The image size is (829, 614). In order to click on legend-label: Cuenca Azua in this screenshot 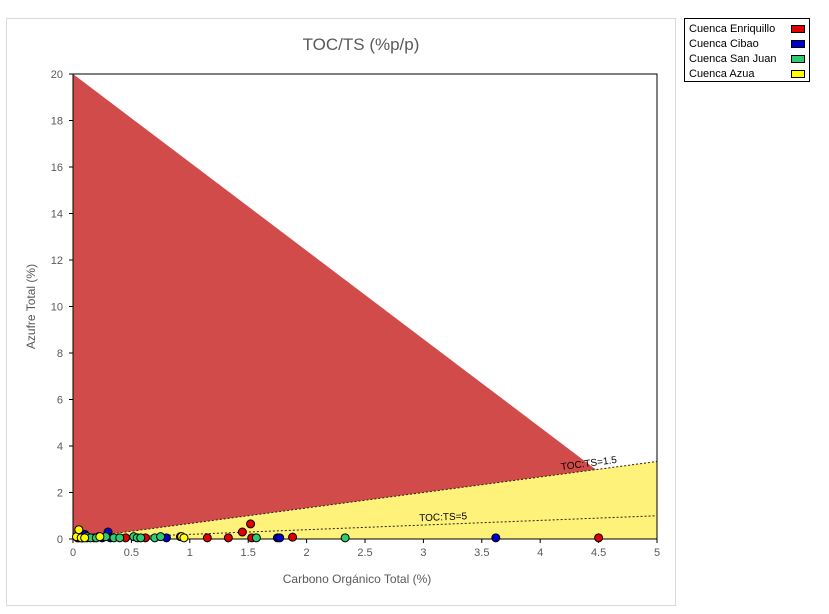, I will do `click(722, 73)`.